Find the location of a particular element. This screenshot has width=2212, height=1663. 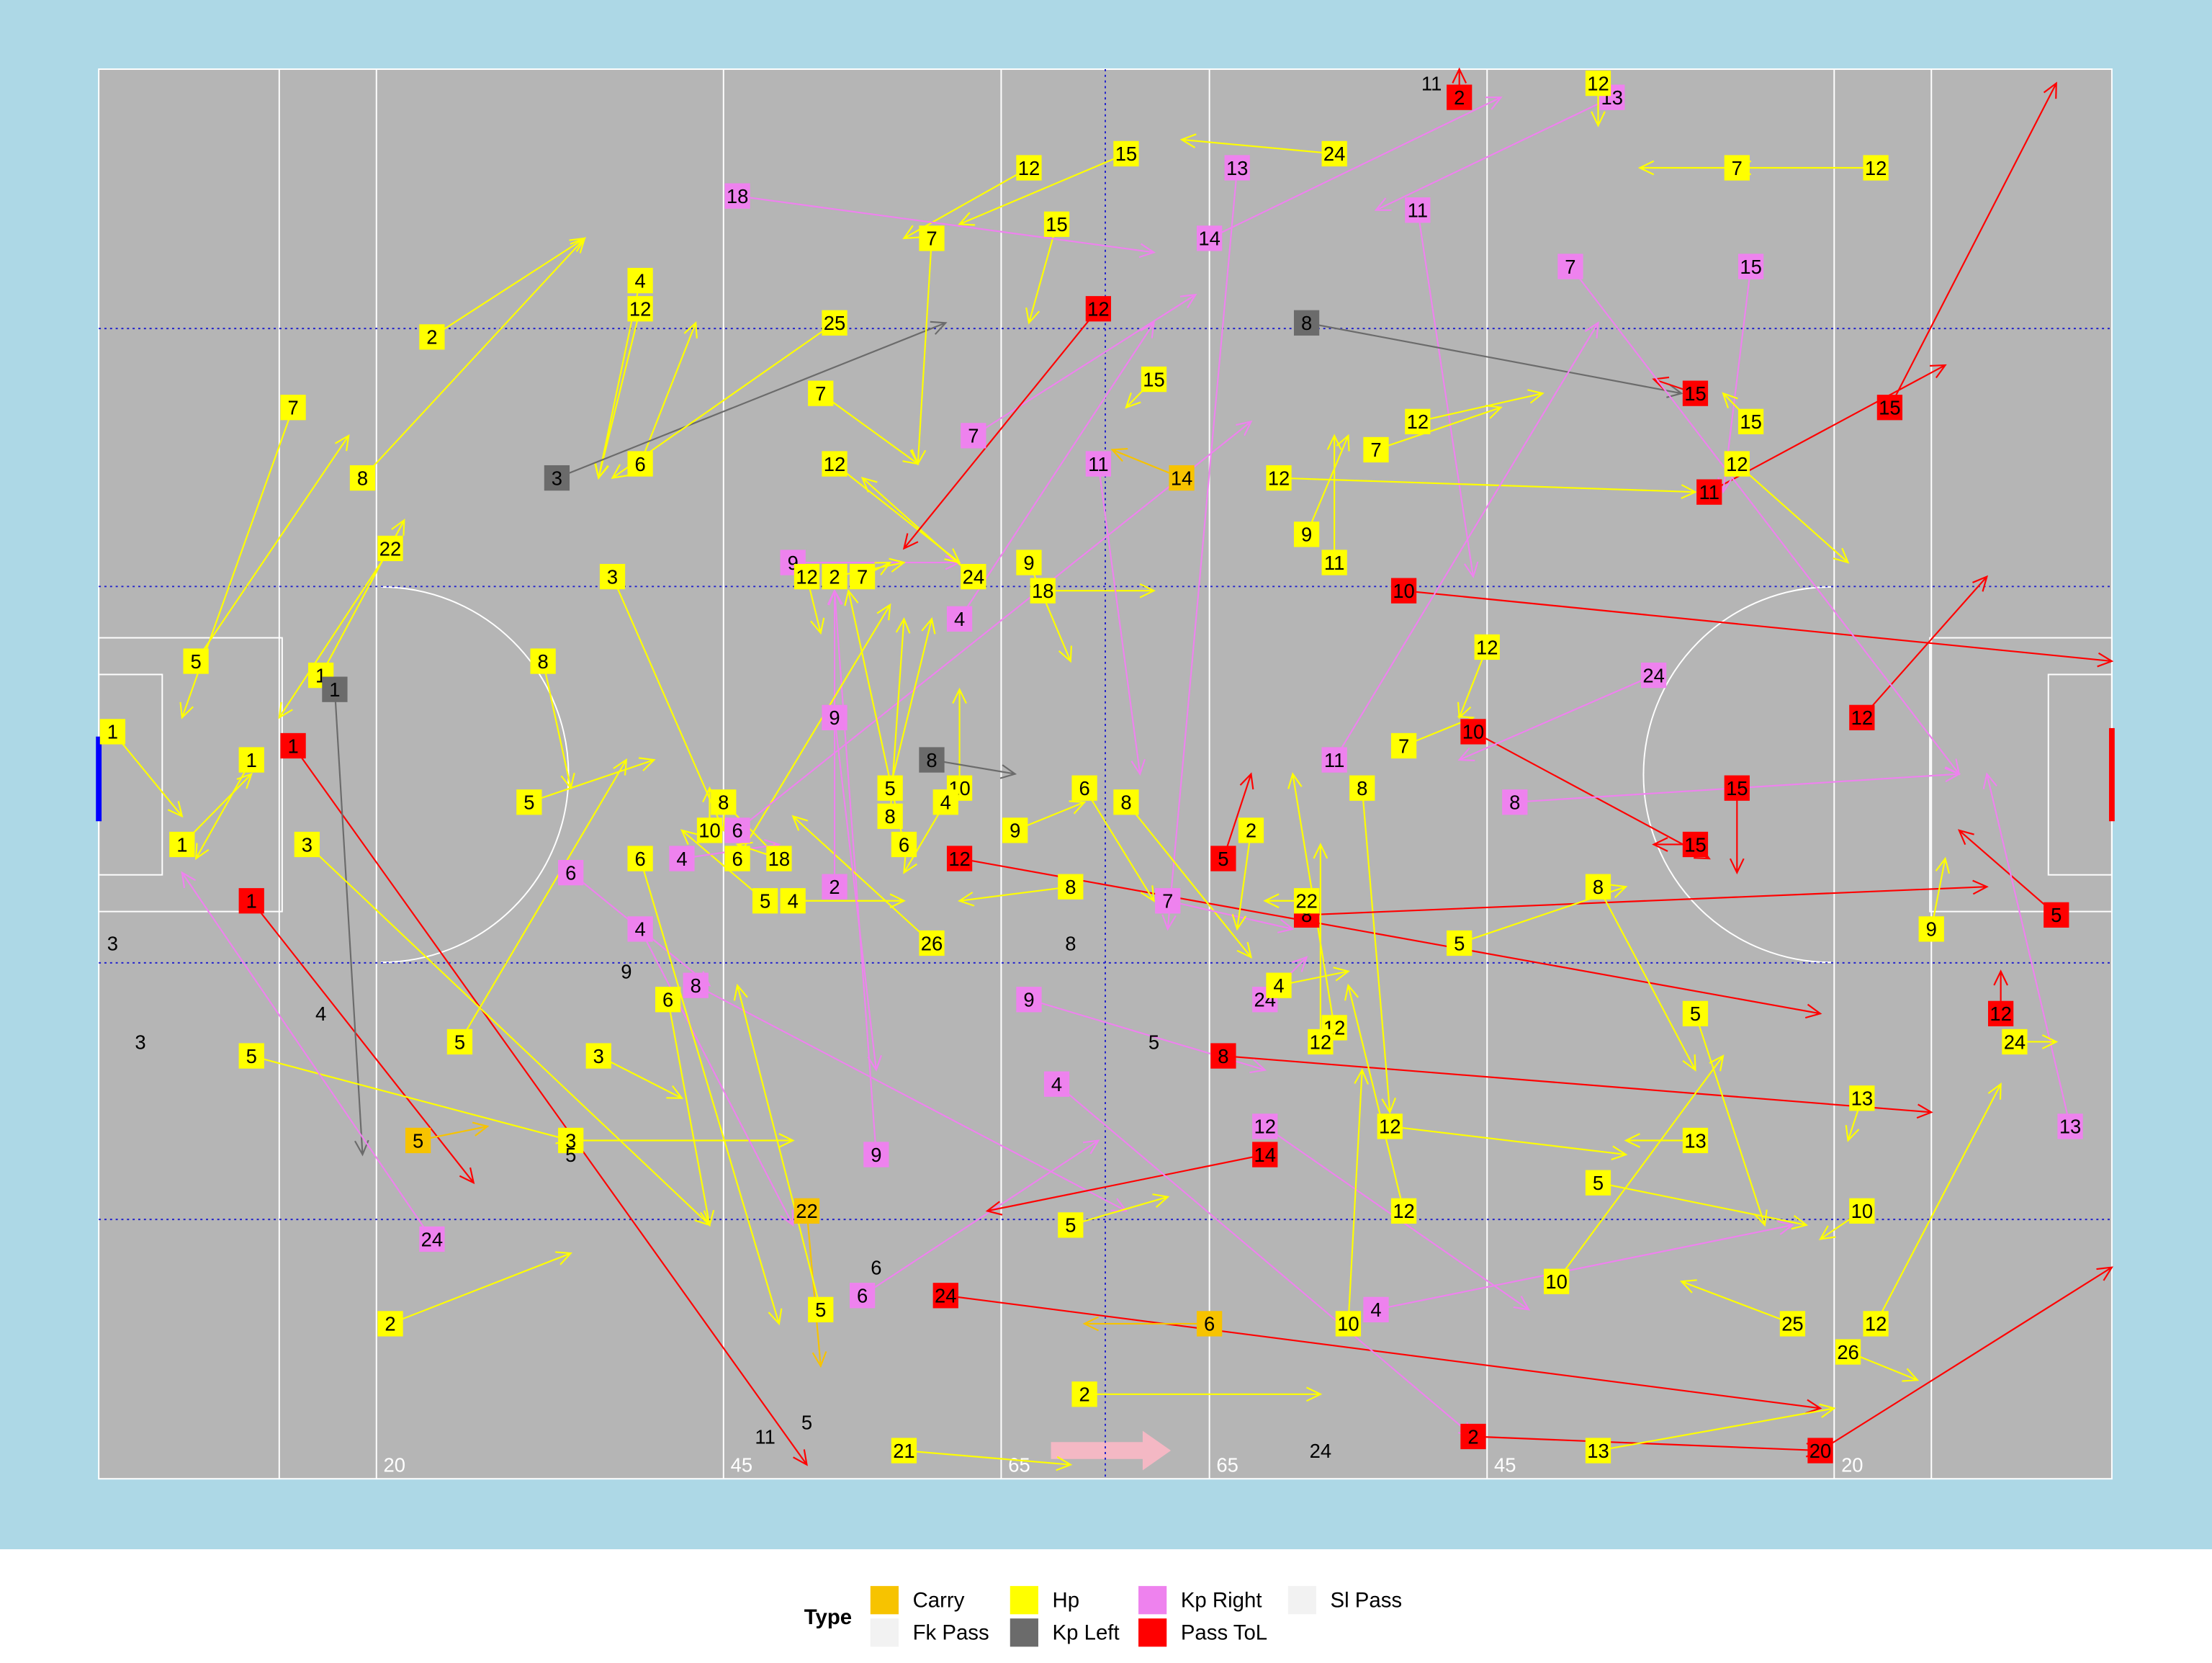

legend-label: Kp Right is located at coordinates (1221, 1601).